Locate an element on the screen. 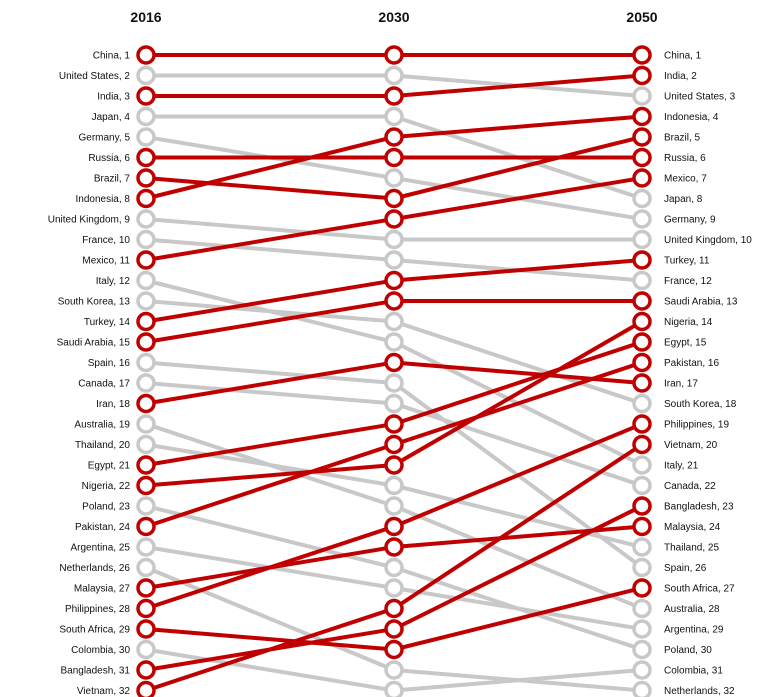 Image resolution: width=784 pixels, height=697 pixels. marker-mexico-2016 is located at coordinates (146, 260).